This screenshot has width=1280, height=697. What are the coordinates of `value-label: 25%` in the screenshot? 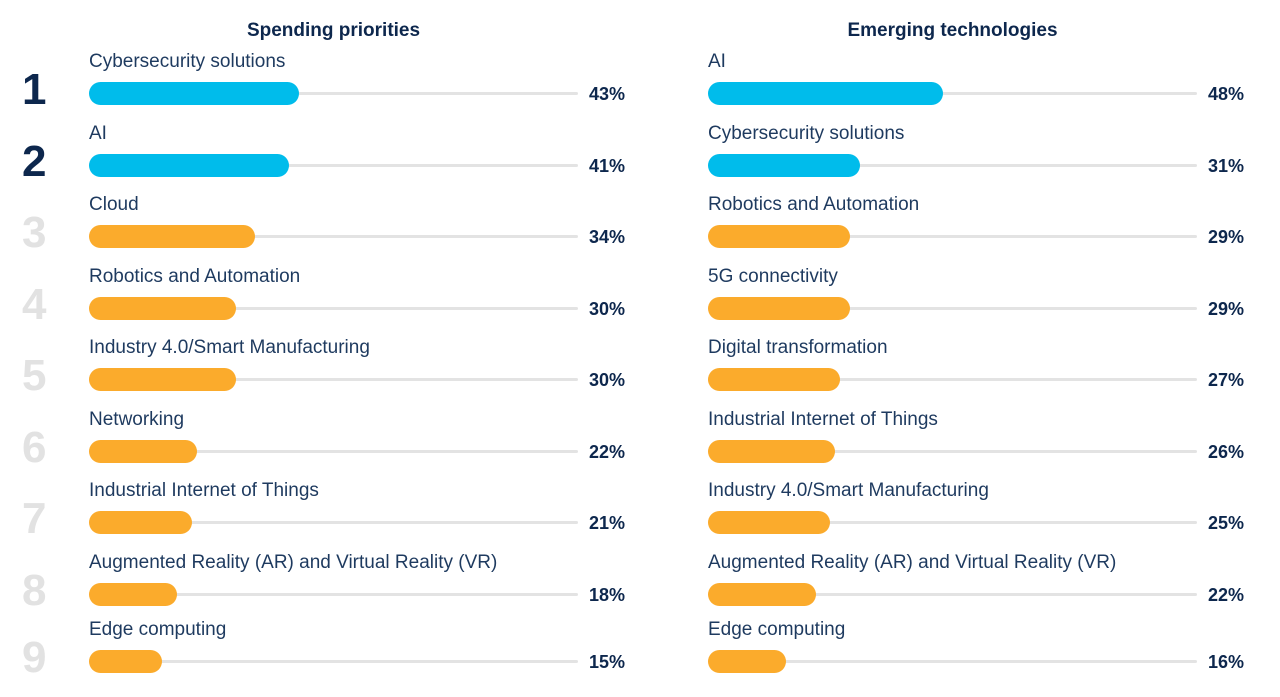 It's located at (1226, 523).